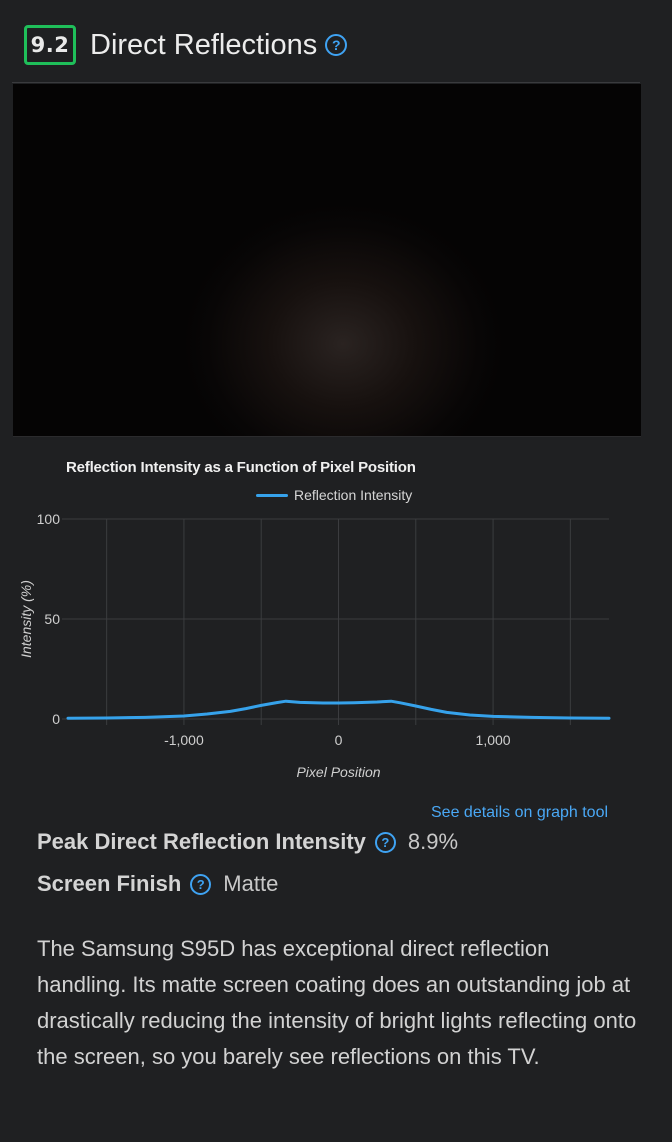 The width and height of the screenshot is (672, 1142). I want to click on y-tick-label: 50, so click(52, 619).